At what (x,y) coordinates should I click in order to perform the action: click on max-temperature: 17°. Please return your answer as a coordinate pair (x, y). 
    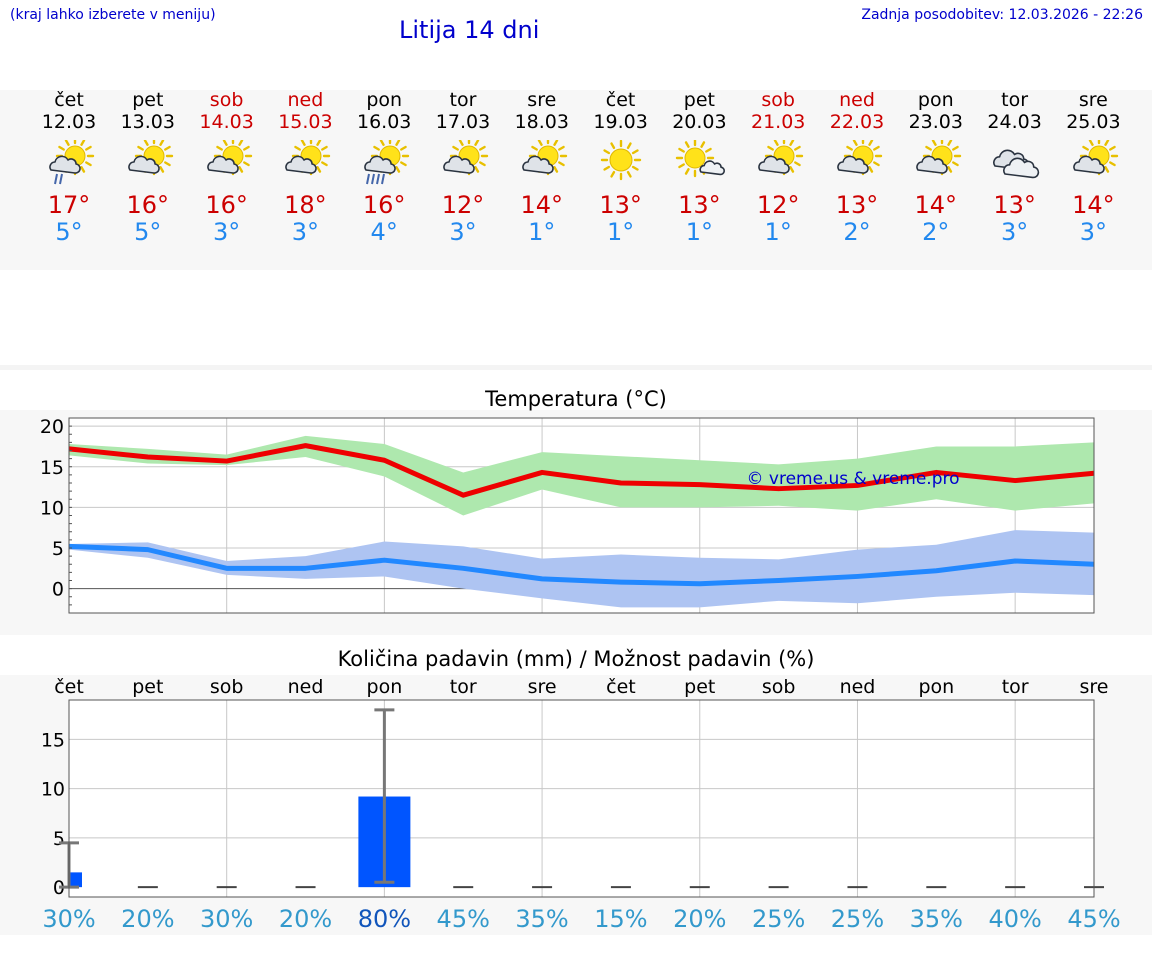
    Looking at the image, I should click on (69, 205).